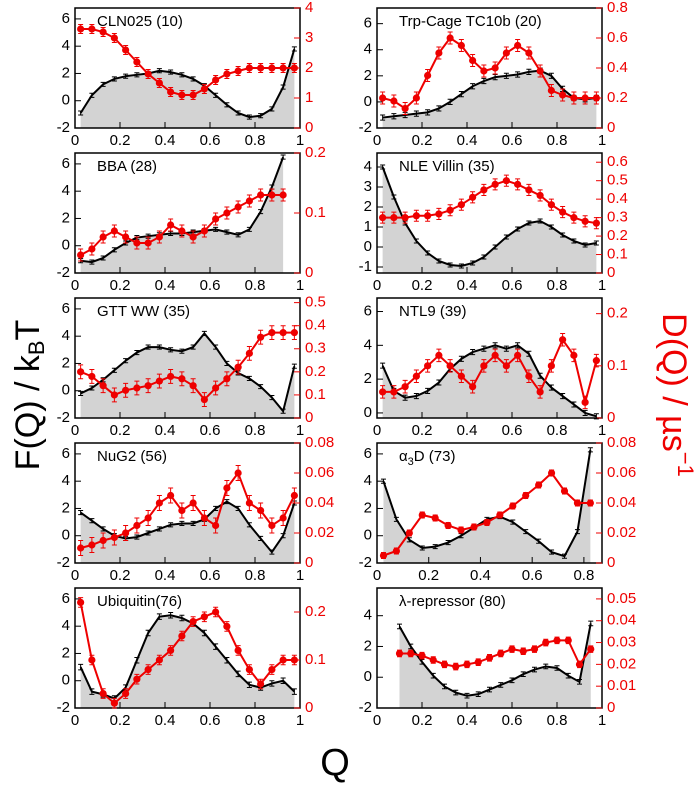 The image size is (699, 785). What do you see at coordinates (139, 601) in the screenshot?
I see `panel-title: Ubiquitin(76)` at bounding box center [139, 601].